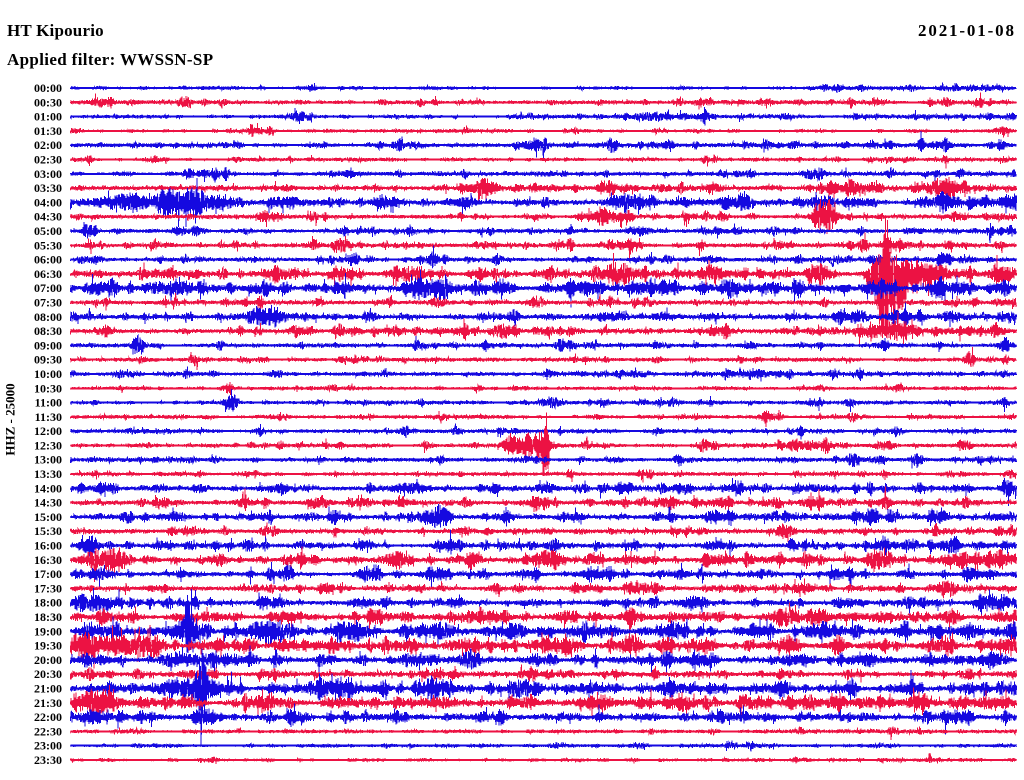 The image size is (1024, 780). Describe the element at coordinates (48, 617) in the screenshot. I see `svg-text: 18:30` at that location.